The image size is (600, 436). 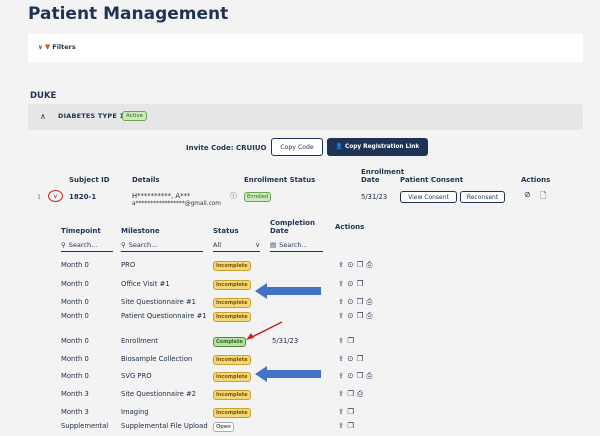 What do you see at coordinates (91, 116) in the screenshot?
I see `study-name: DIABETES TYPE 1` at bounding box center [91, 116].